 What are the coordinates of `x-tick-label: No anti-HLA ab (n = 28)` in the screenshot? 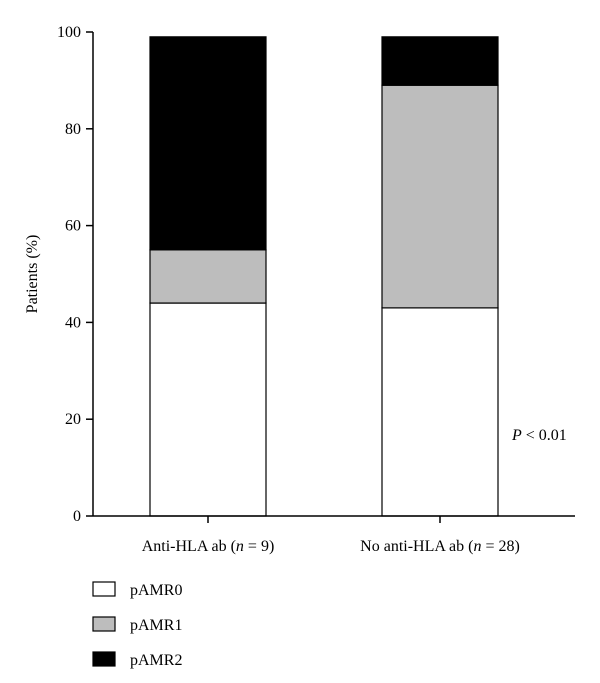 It's located at (440, 546).